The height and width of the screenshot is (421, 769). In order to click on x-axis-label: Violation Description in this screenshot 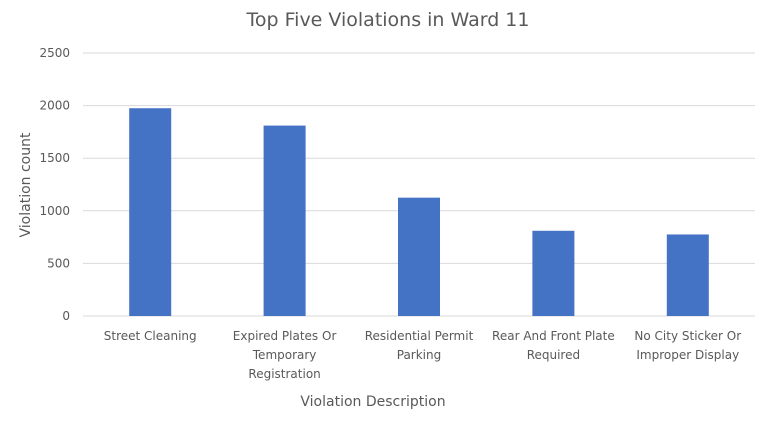, I will do `click(372, 402)`.